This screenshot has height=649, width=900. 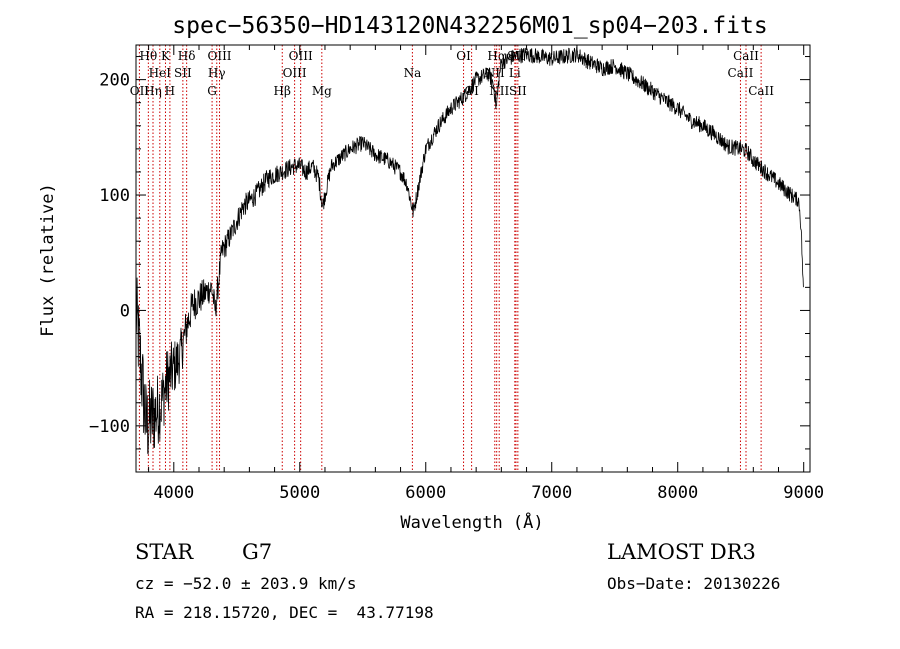 I want to click on spectral-line-label: Hη, so click(x=153, y=91).